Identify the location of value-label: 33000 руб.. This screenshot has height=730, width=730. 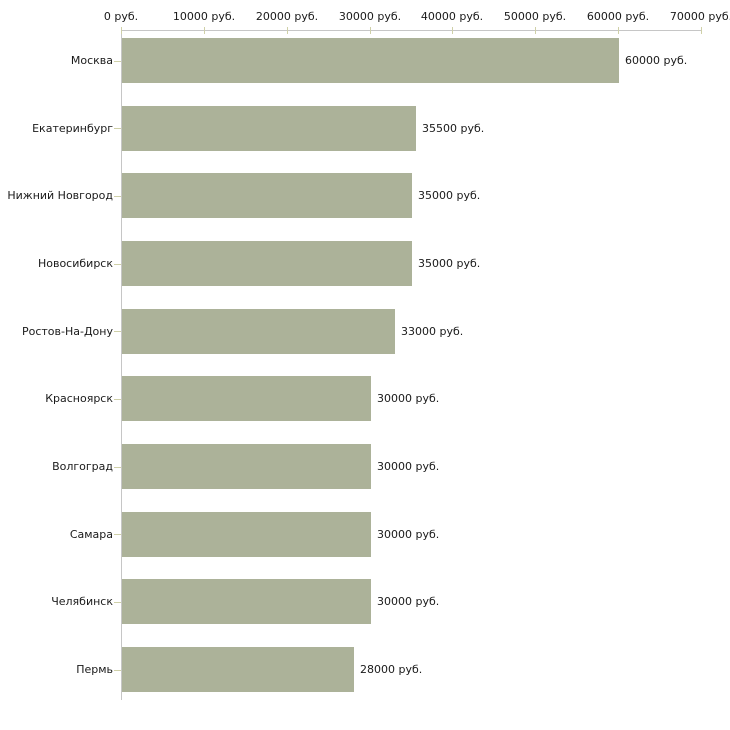
(432, 331).